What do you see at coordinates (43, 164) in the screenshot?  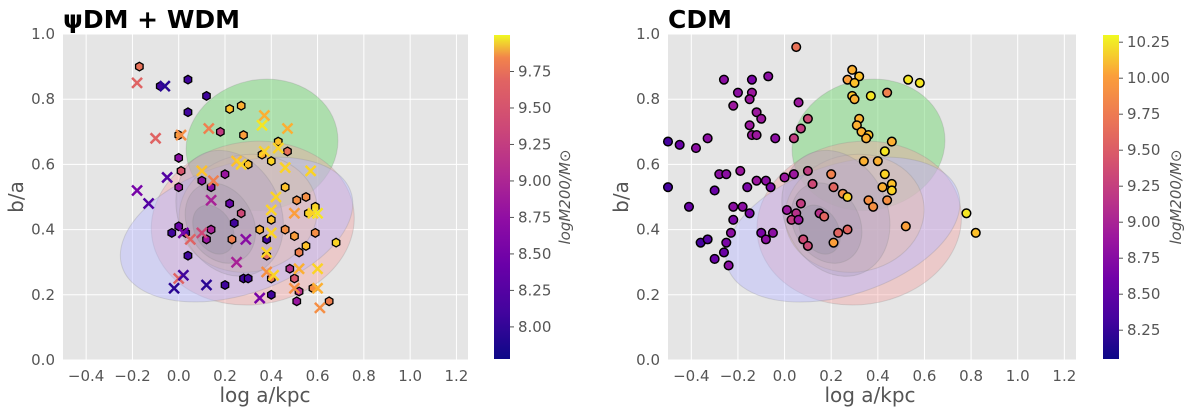 I see `y-tick-label: 0.6` at bounding box center [43, 164].